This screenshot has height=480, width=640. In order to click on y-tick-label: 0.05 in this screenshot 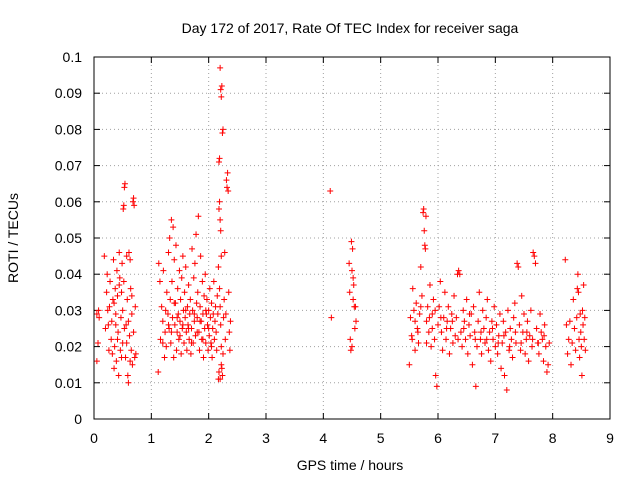, I will do `click(68, 238)`.